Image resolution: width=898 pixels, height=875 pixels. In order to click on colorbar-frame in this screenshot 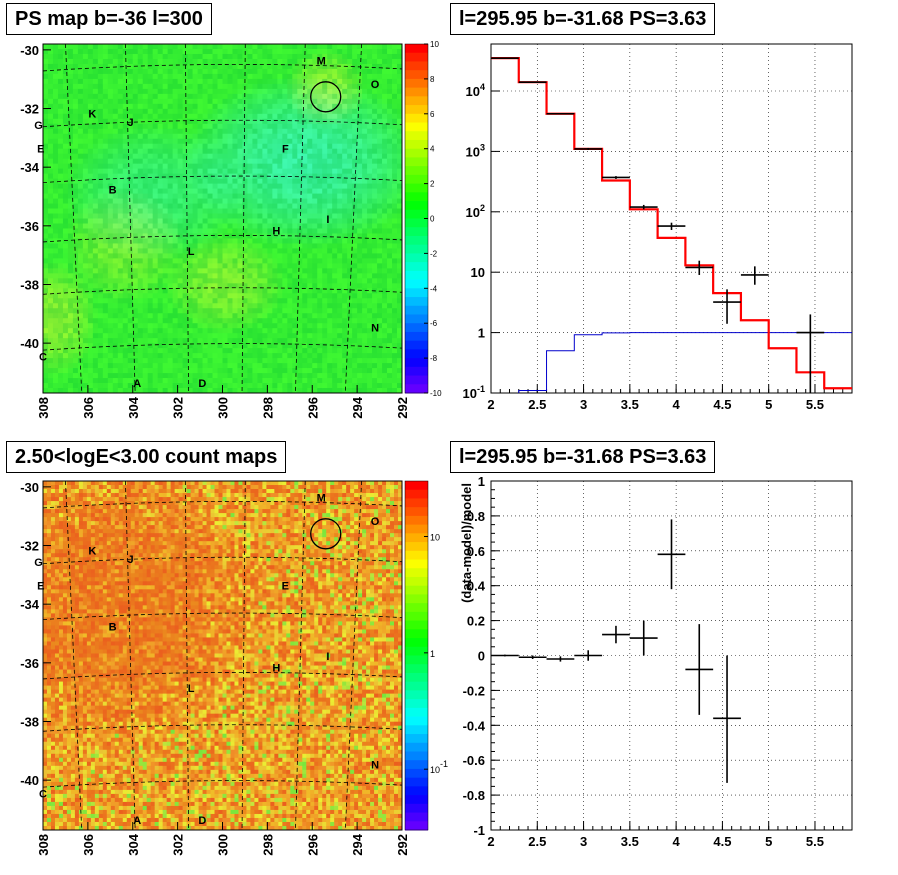, I will do `click(416, 655)`.